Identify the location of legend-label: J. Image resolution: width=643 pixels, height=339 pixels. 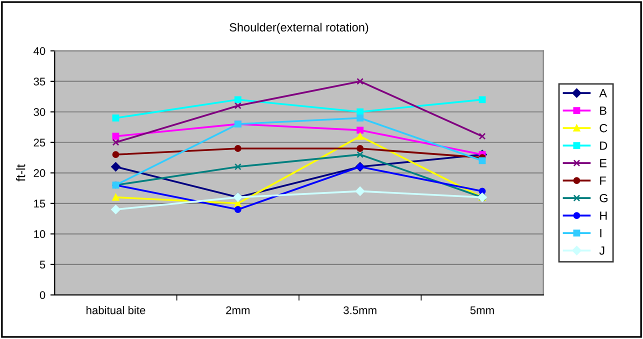
(601, 250).